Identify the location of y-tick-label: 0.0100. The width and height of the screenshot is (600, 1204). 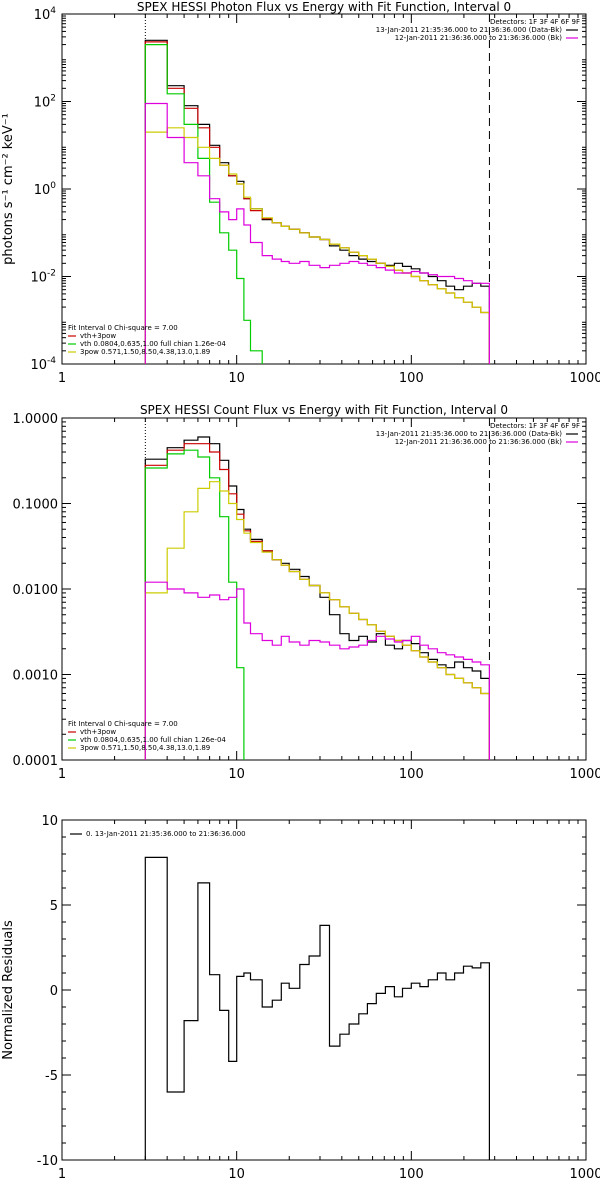
(36, 590).